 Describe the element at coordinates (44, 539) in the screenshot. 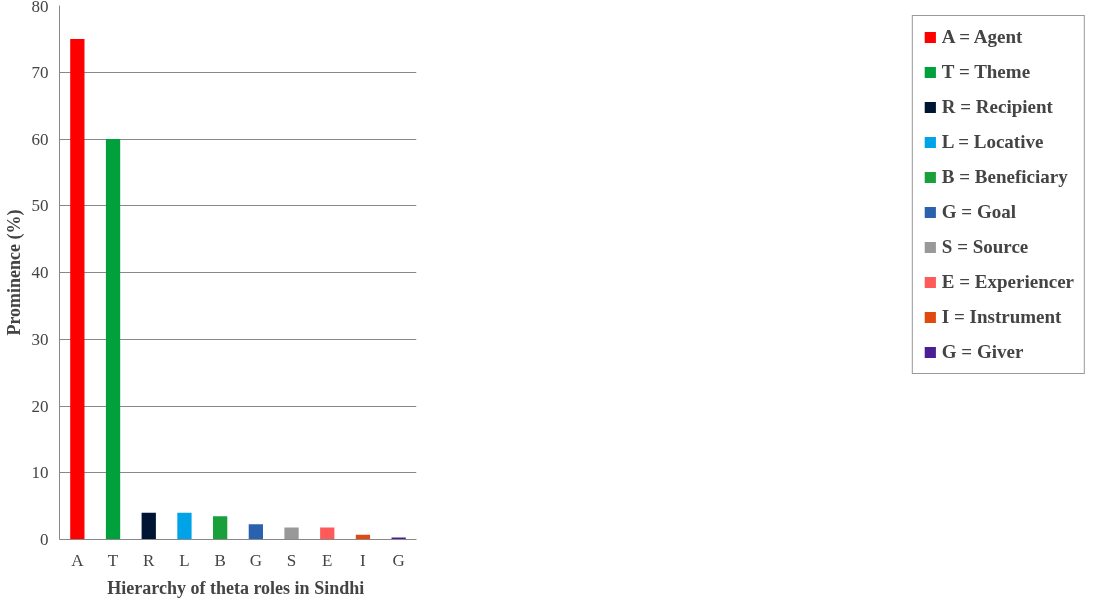

I see `y-tick-label: 0` at that location.